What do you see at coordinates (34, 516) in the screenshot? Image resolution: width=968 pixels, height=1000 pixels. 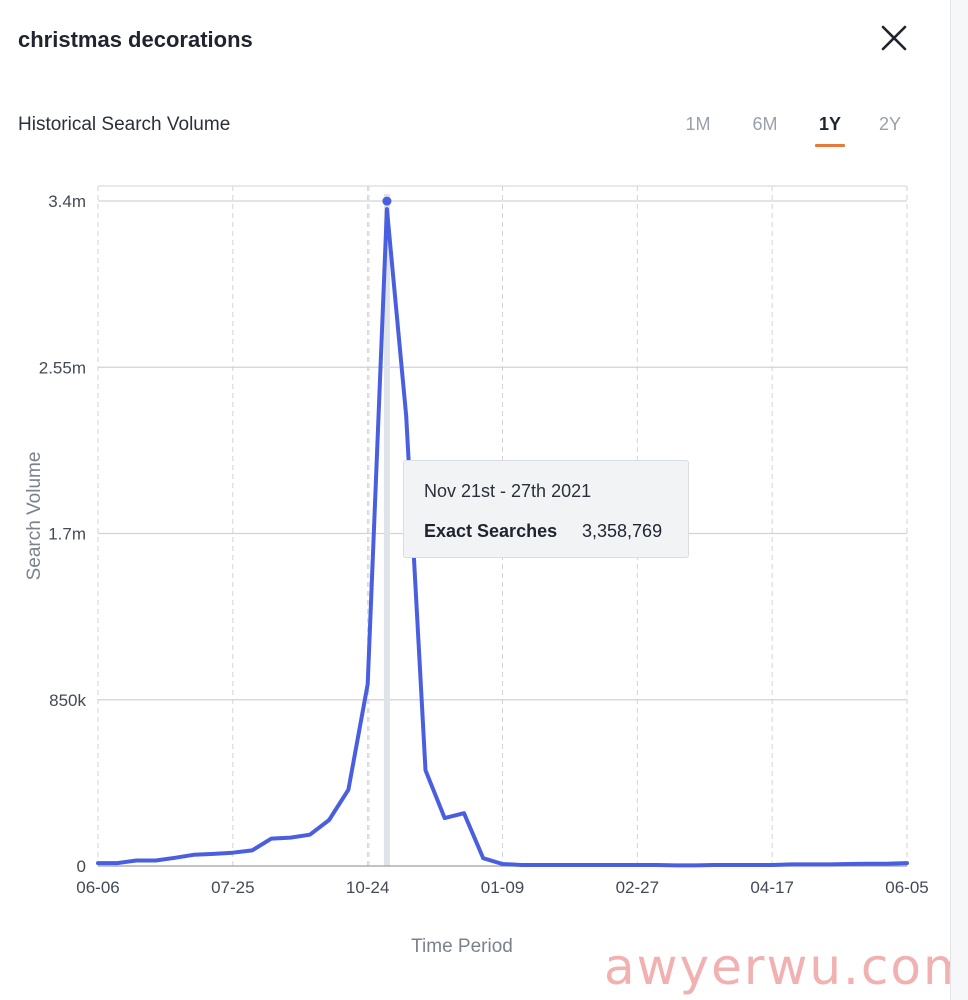 I see `y-axis-label: Search Volume` at bounding box center [34, 516].